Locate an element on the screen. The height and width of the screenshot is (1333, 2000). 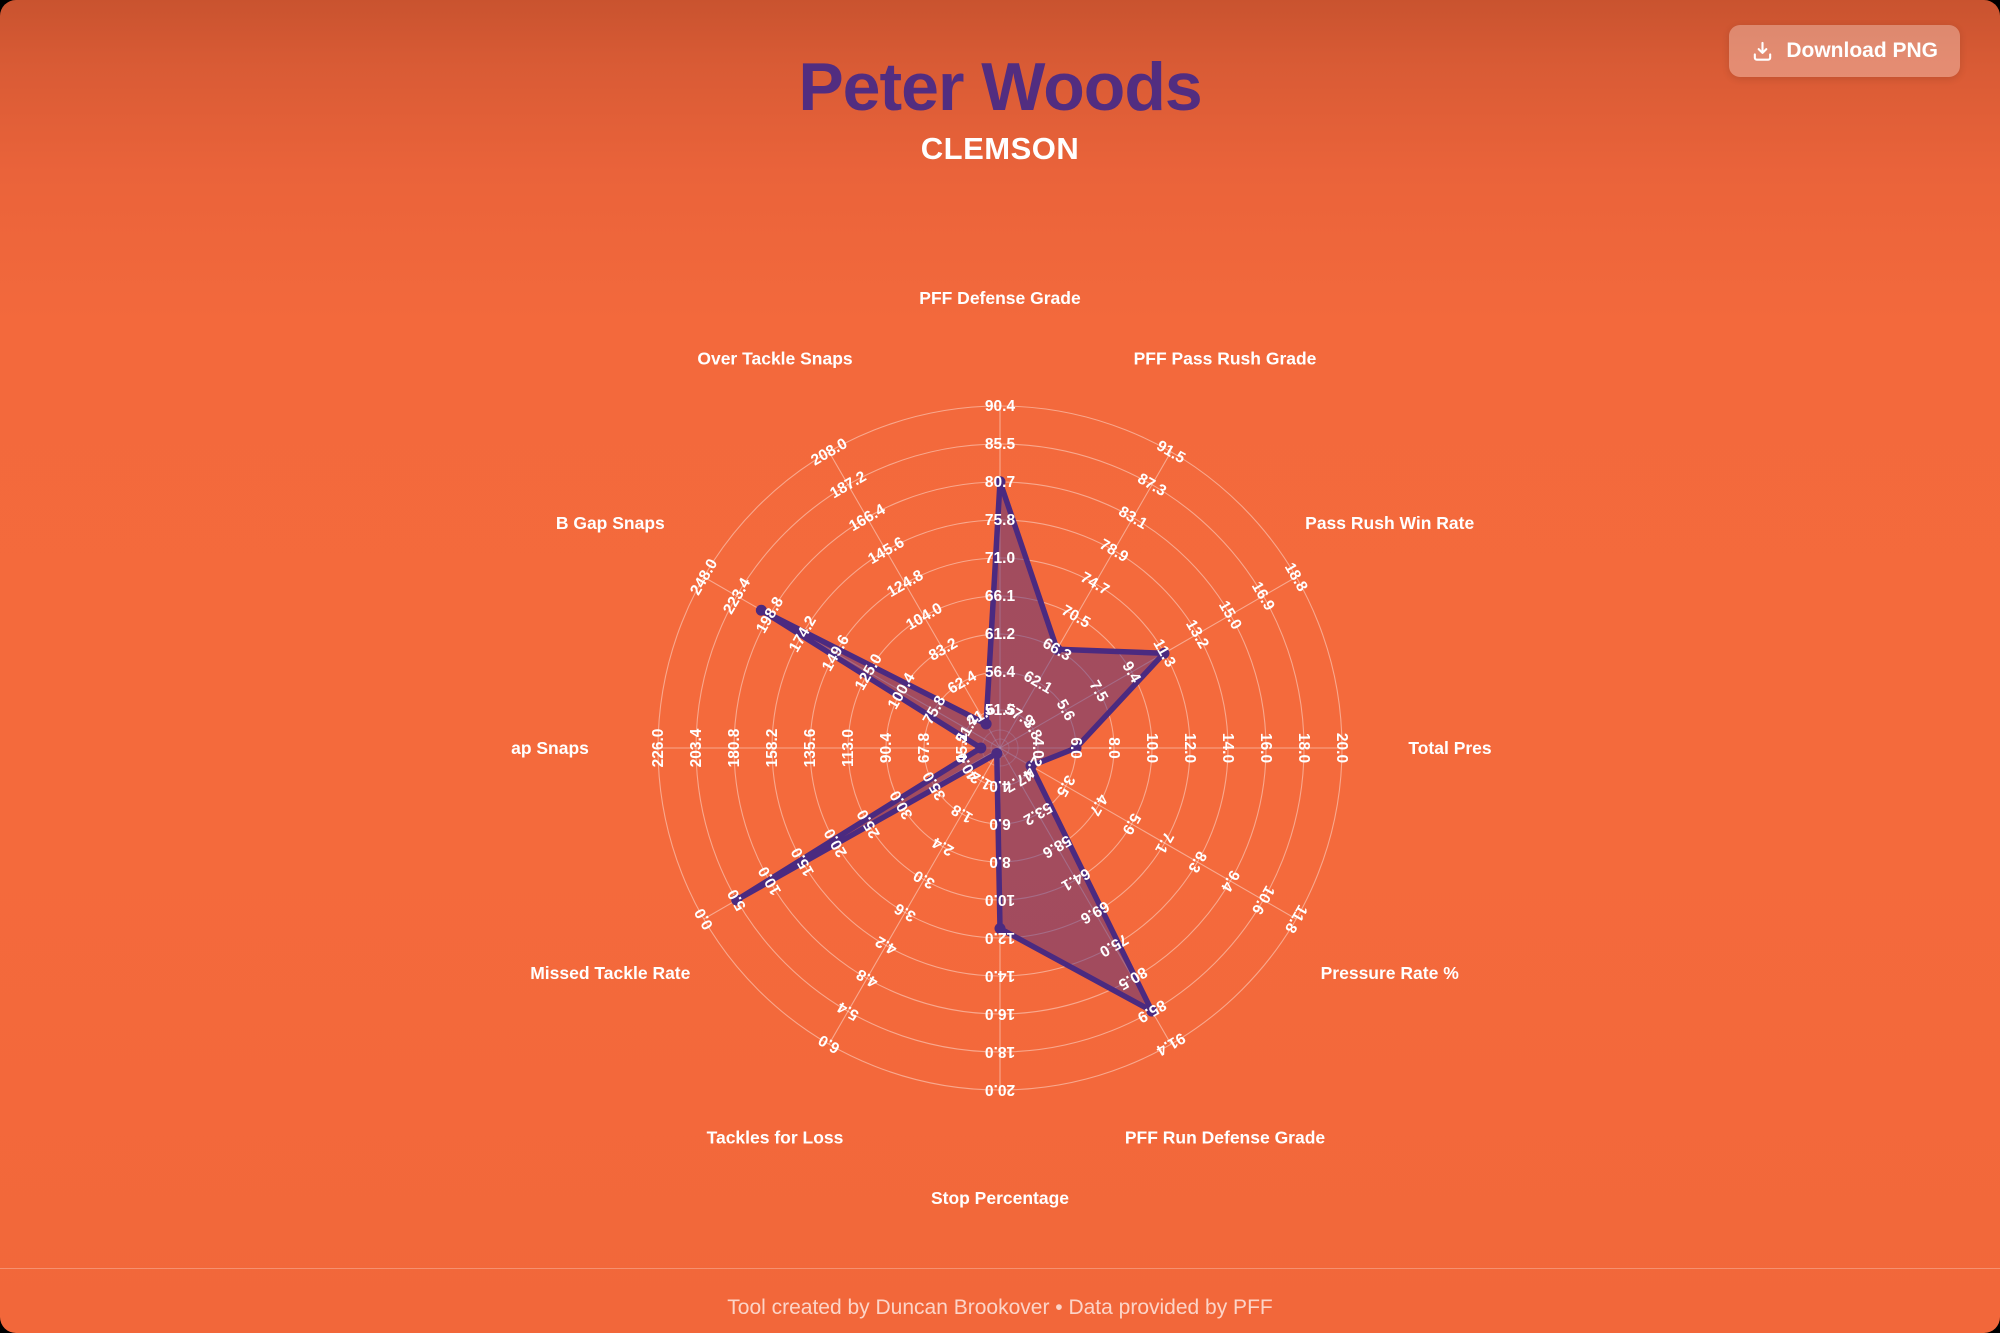
tick-label: 198.8 is located at coordinates (770, 615).